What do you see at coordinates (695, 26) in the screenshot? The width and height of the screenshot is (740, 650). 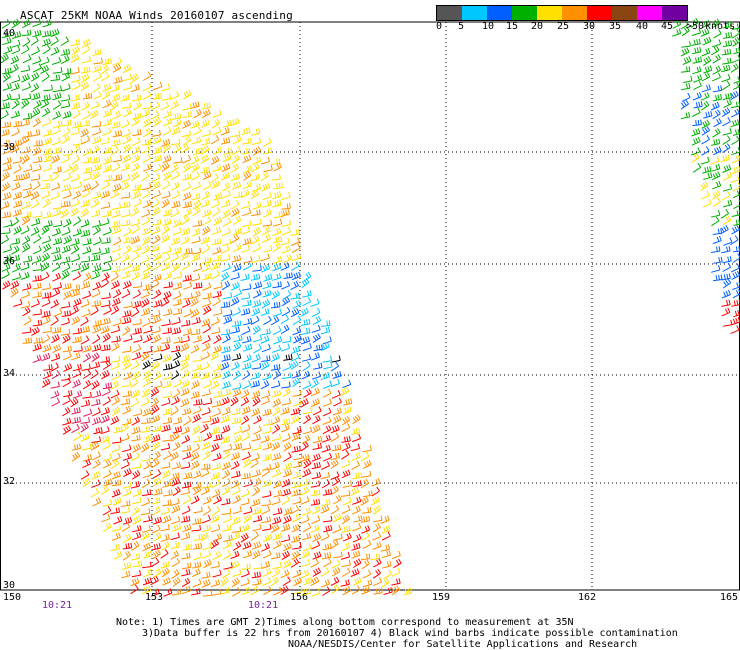 I see `legend-label-50: >50` at bounding box center [695, 26].